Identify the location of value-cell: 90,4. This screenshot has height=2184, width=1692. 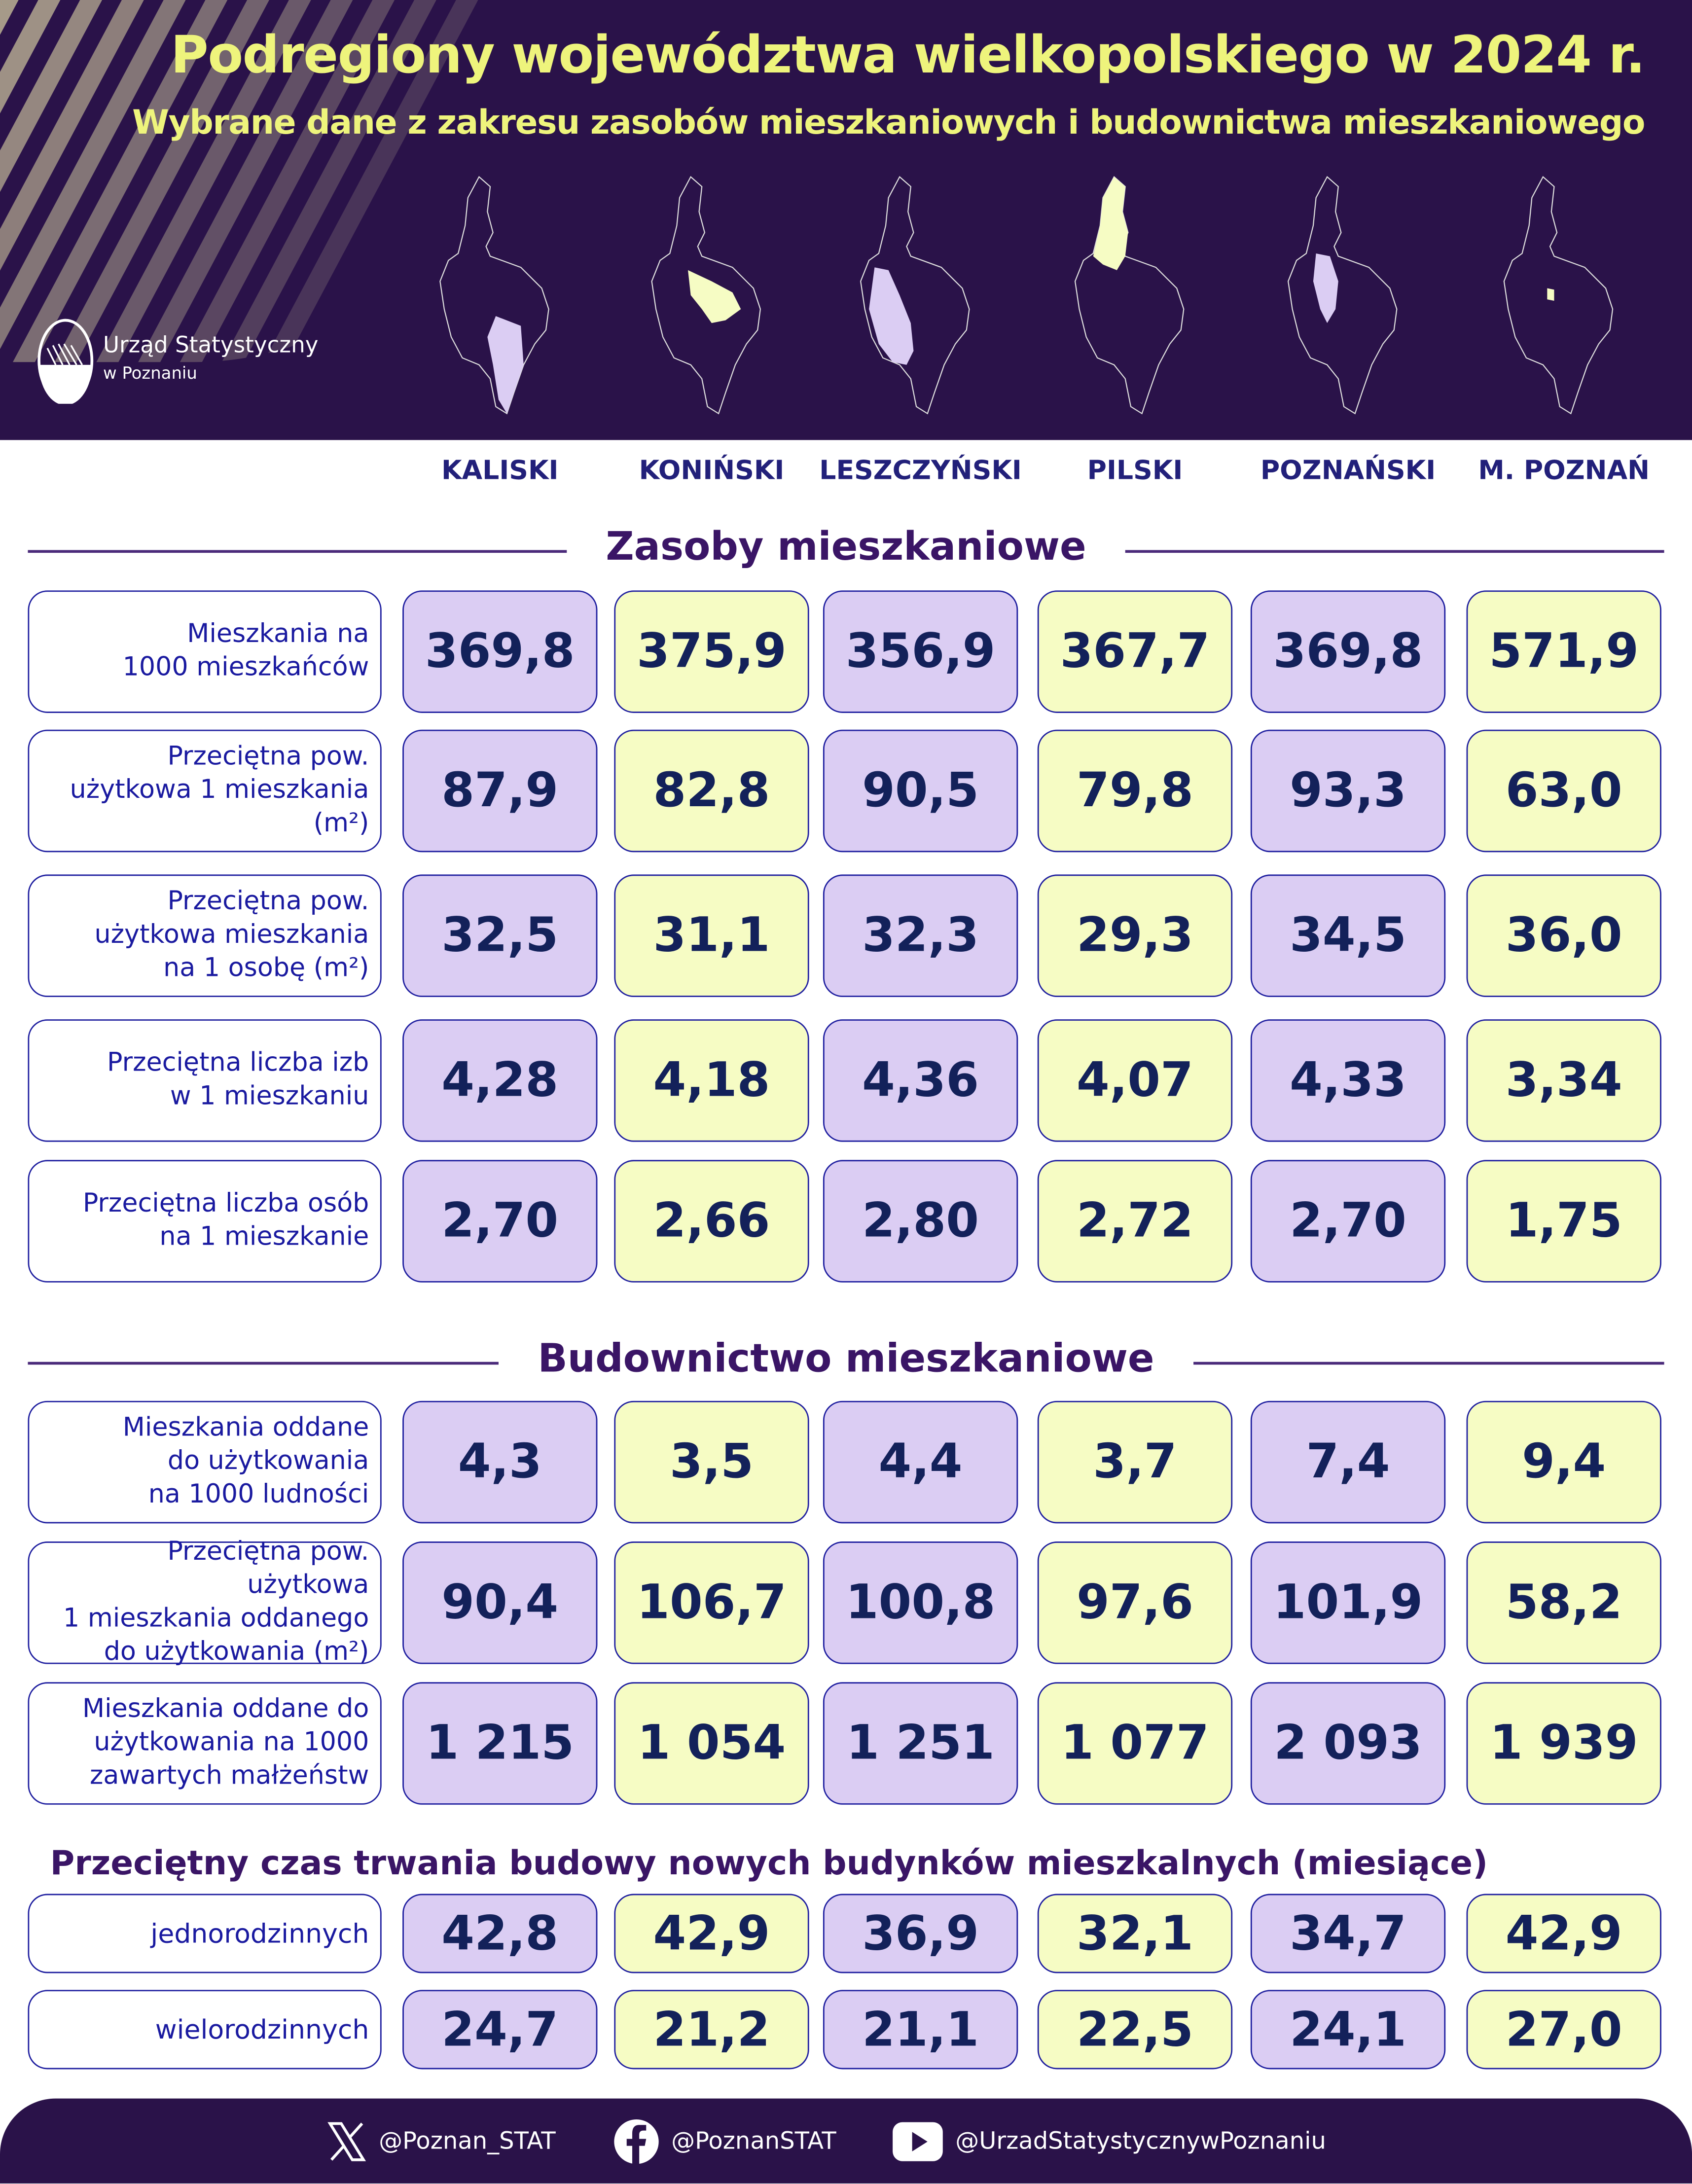
(500, 1602).